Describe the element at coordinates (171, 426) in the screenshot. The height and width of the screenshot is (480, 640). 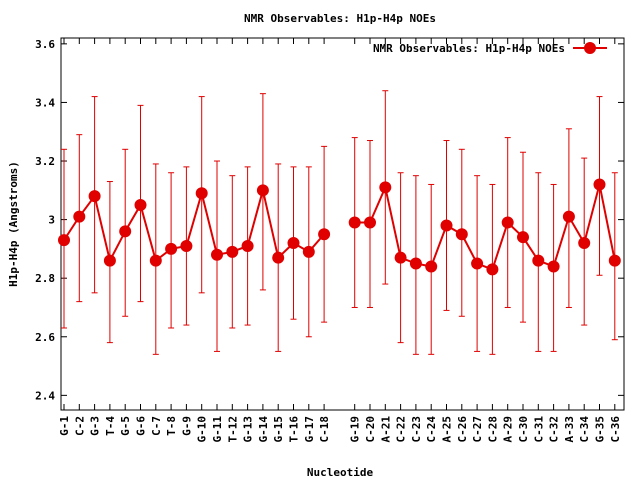
I see `x-tick-label: T-8` at that location.